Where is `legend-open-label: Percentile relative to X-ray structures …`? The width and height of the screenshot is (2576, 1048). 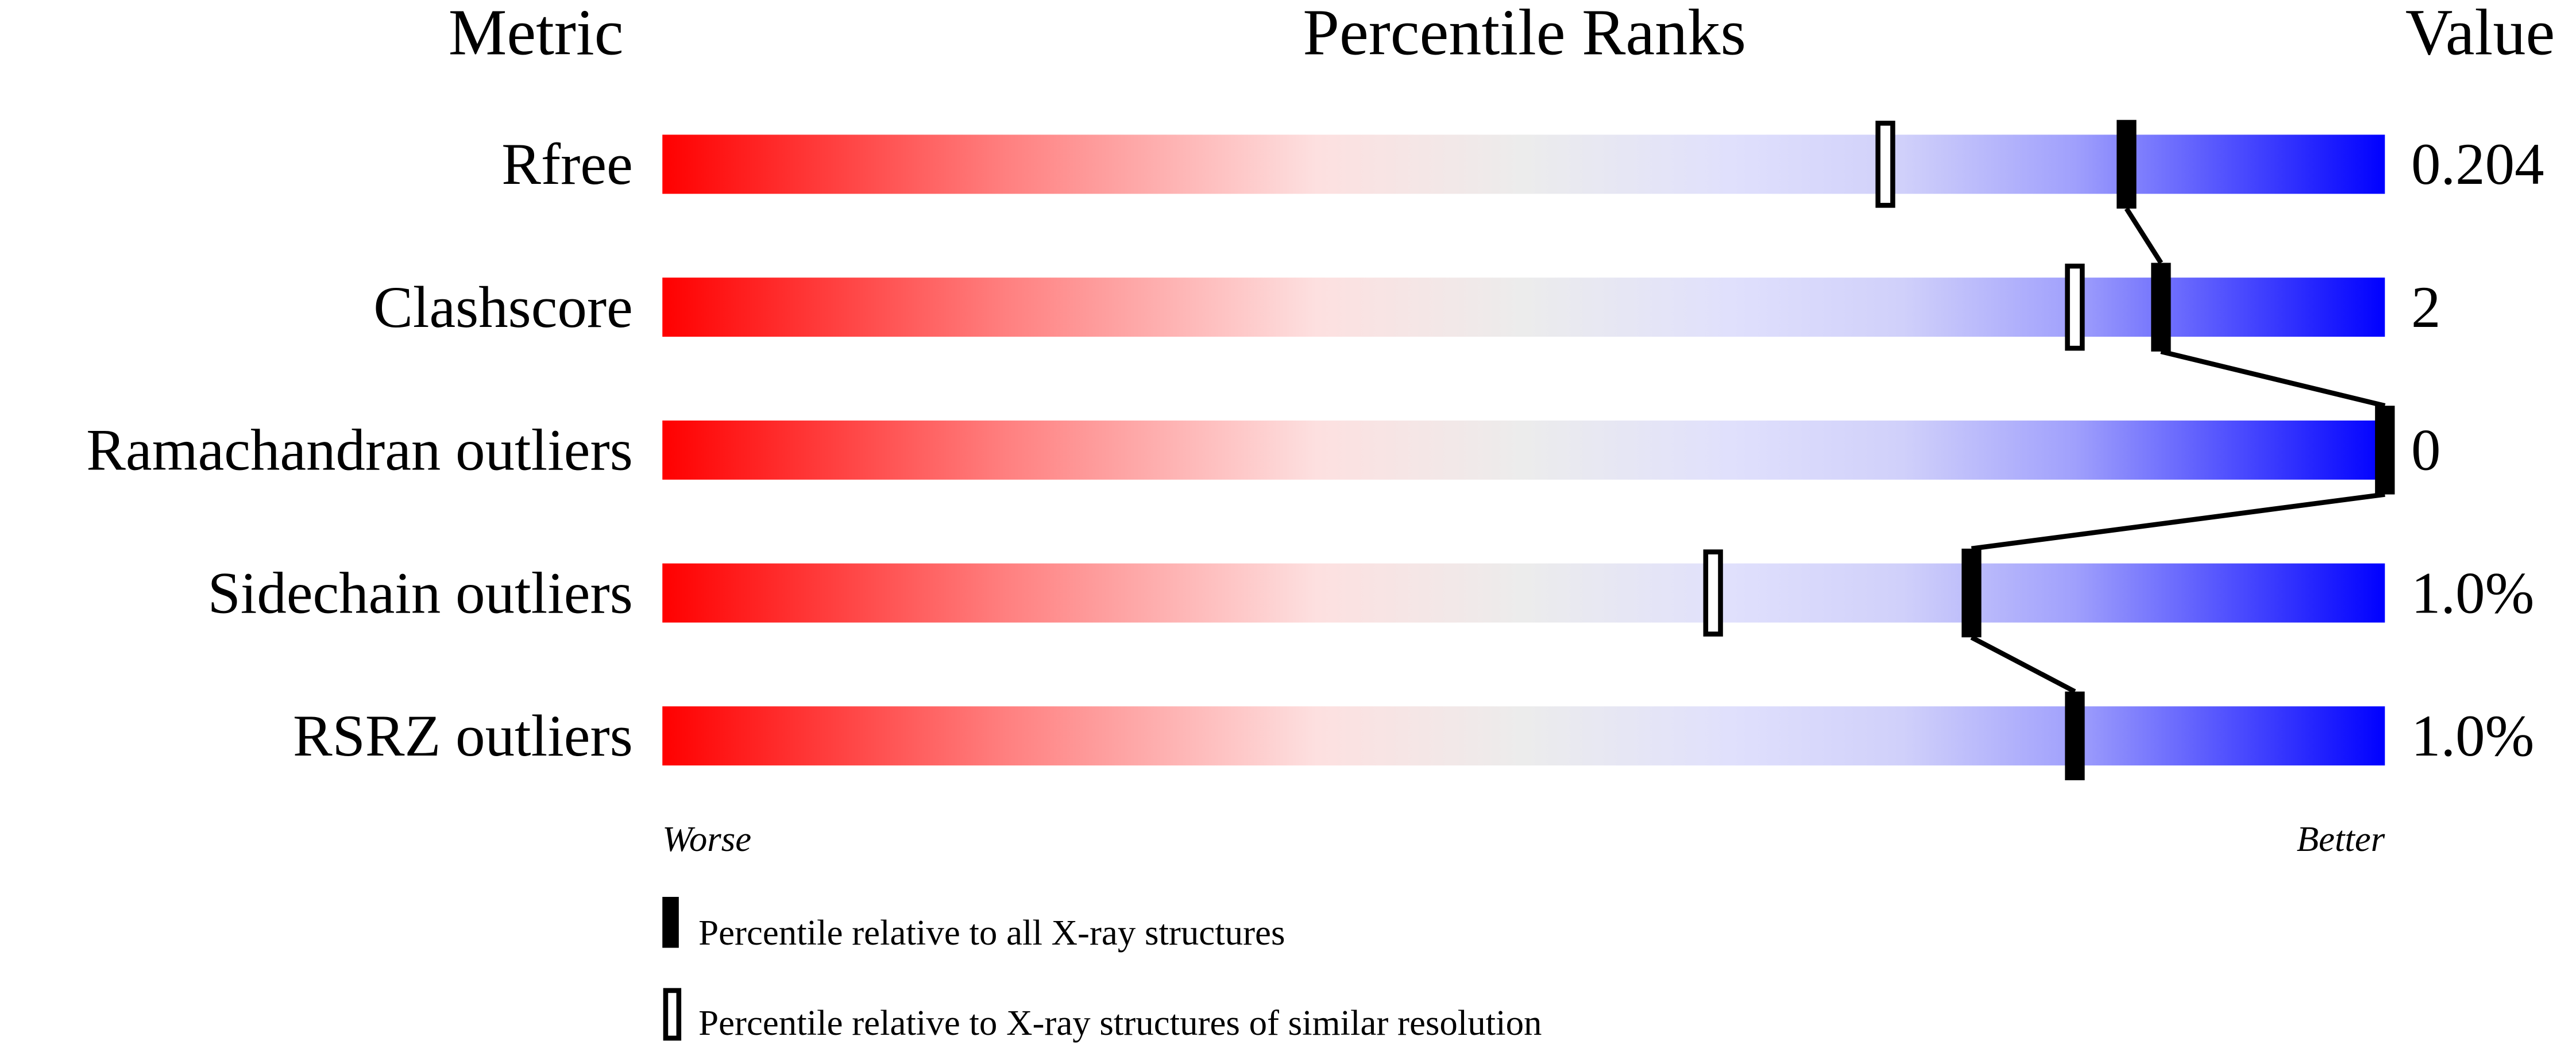
legend-open-label: Percentile relative to X-ray structures … is located at coordinates (1120, 1023).